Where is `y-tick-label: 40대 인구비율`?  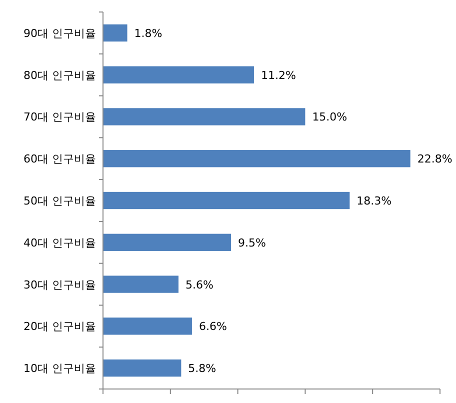
y-tick-label: 40대 인구비율 is located at coordinates (60, 243).